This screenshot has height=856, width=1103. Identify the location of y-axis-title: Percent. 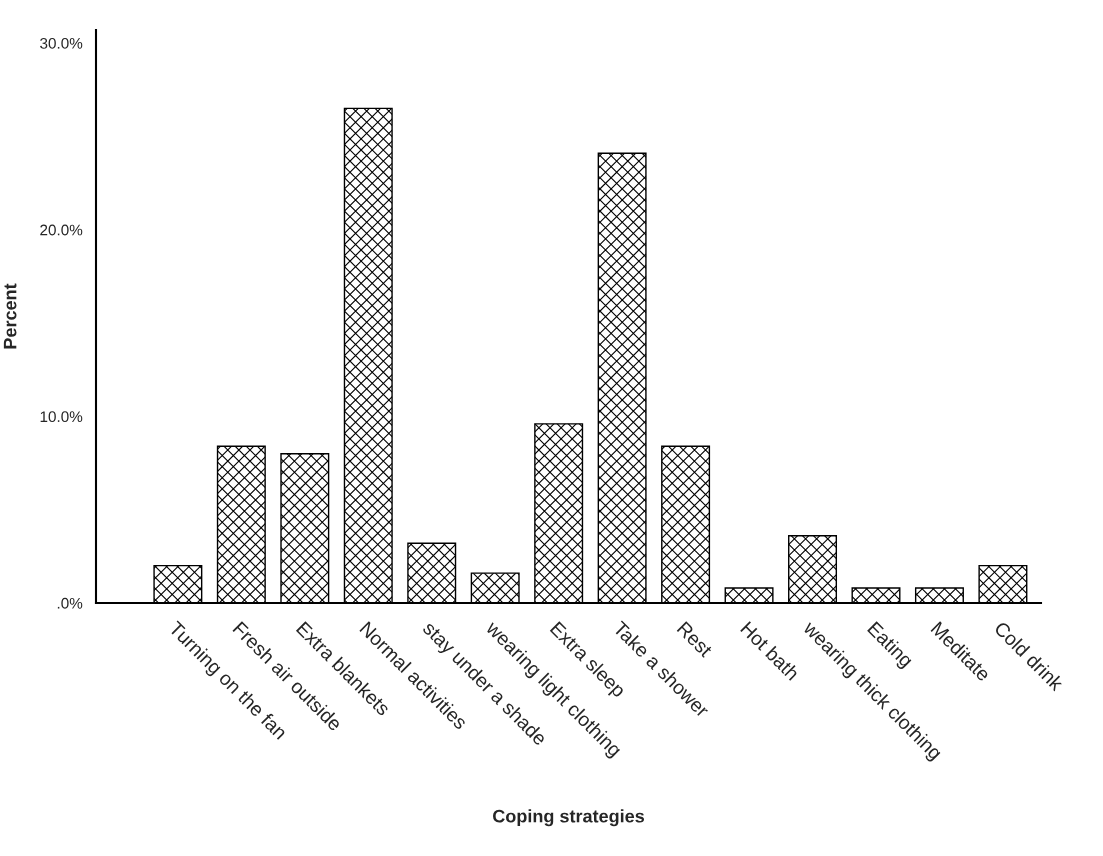
(10, 316).